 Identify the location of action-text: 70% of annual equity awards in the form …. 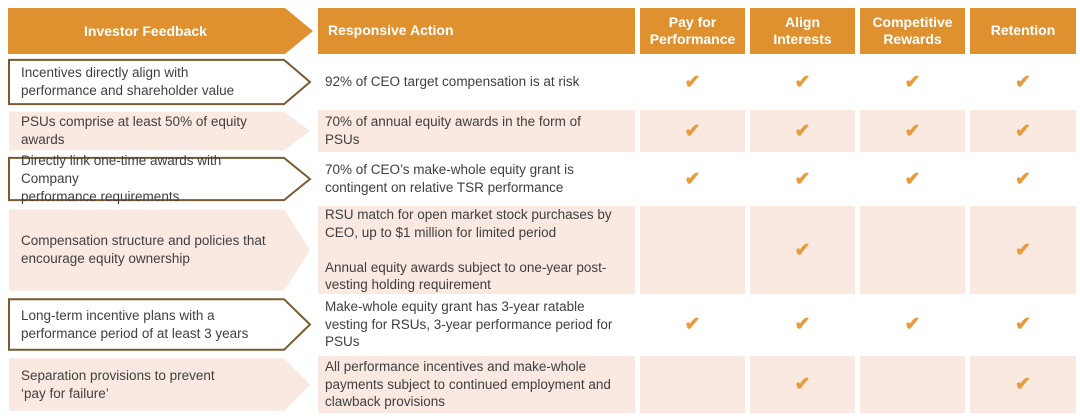
(453, 130).